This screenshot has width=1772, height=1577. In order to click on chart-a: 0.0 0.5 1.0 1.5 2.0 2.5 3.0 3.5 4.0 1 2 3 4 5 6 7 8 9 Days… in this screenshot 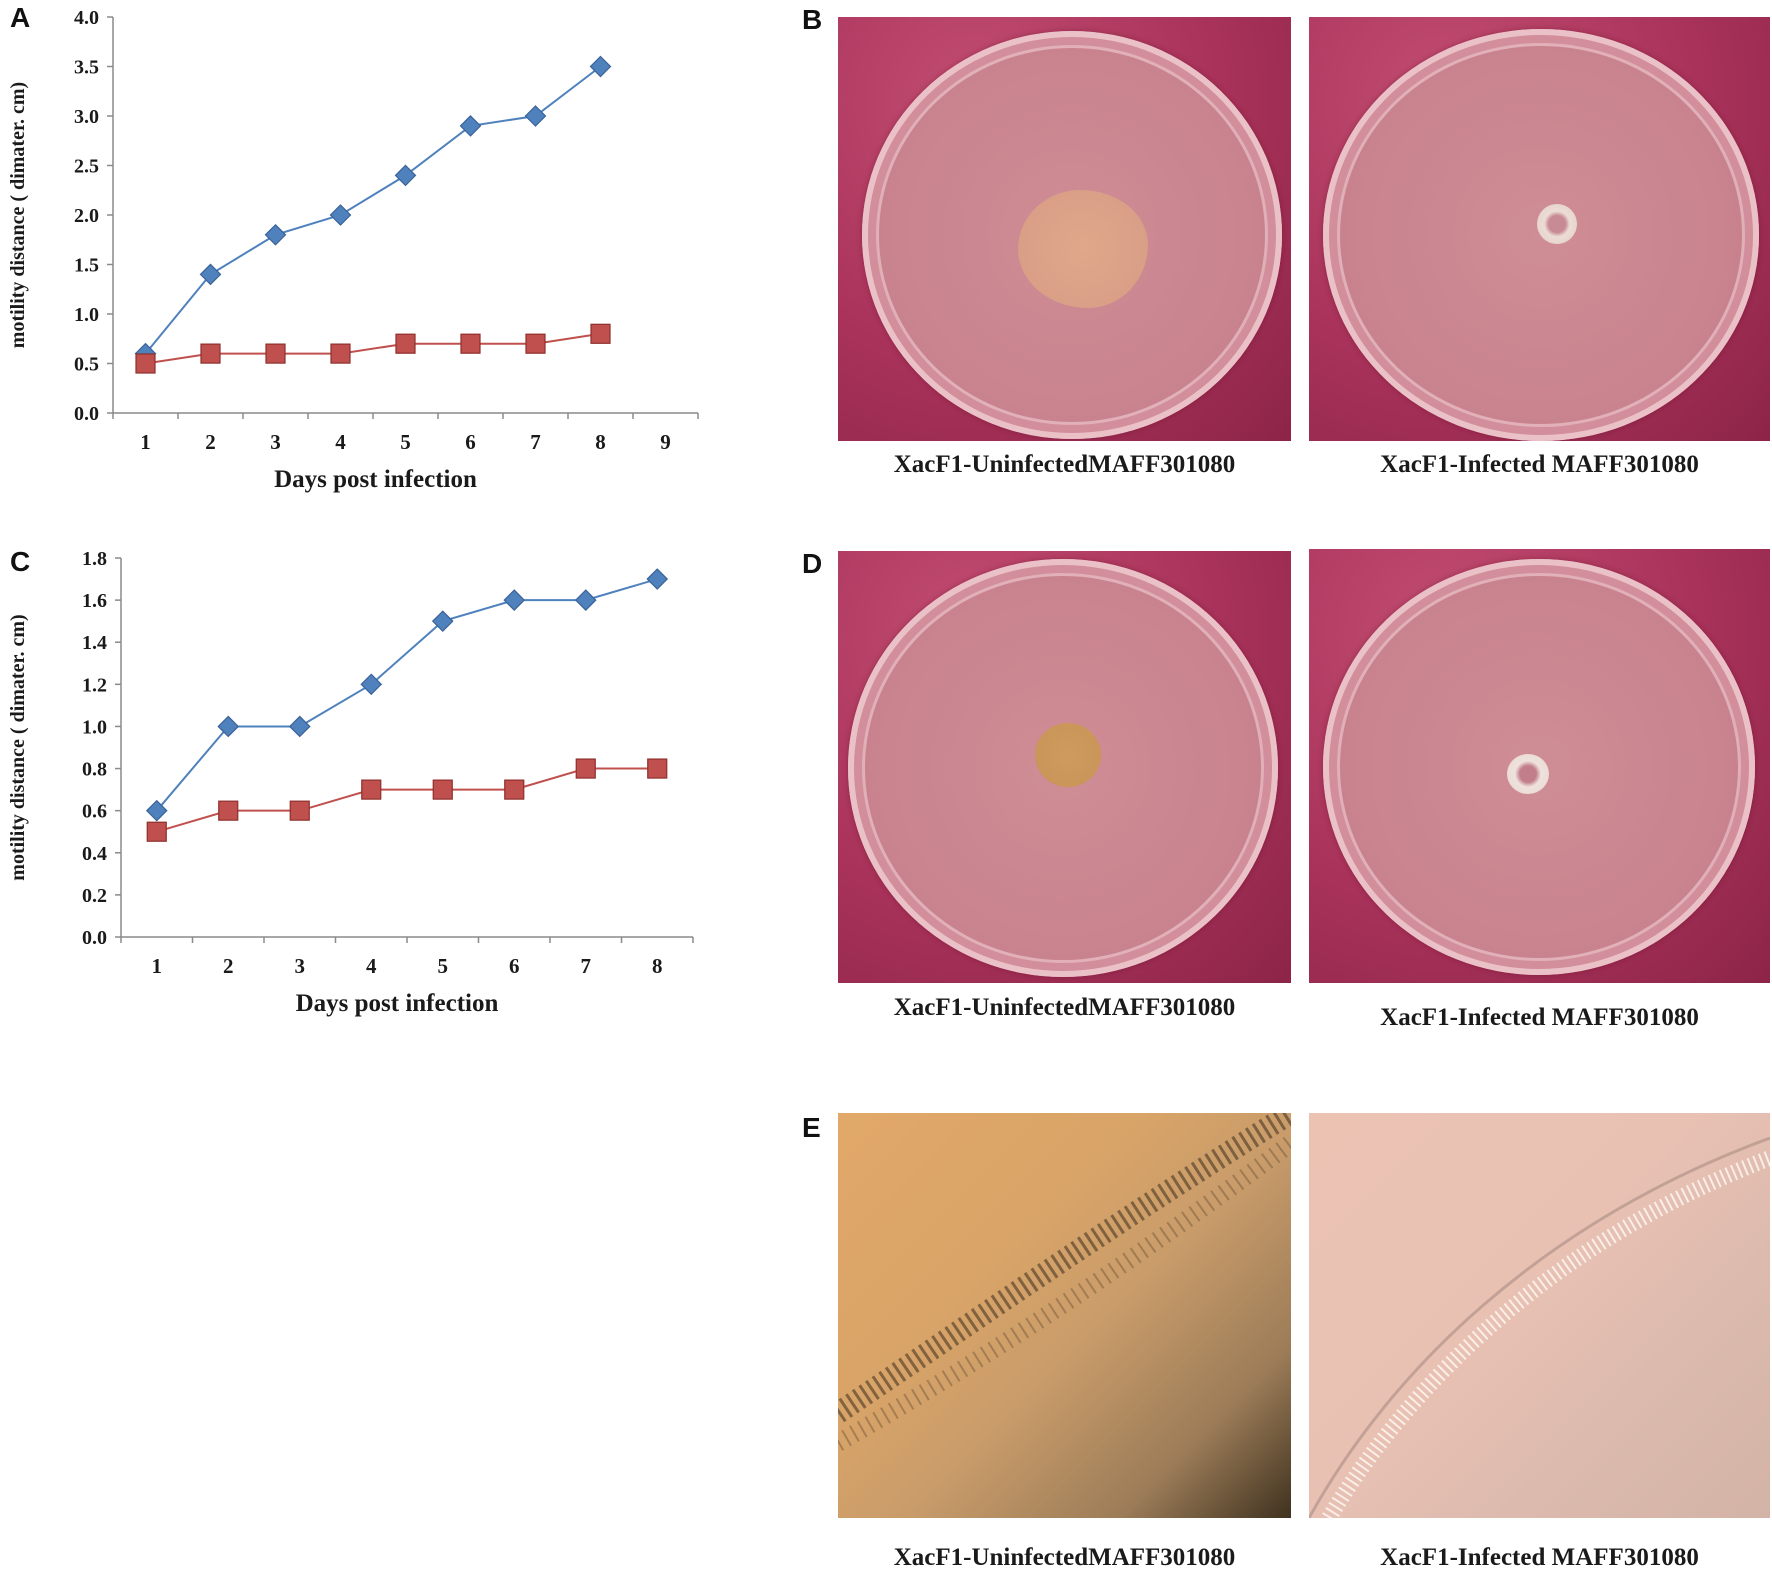, I will do `click(353, 250)`.